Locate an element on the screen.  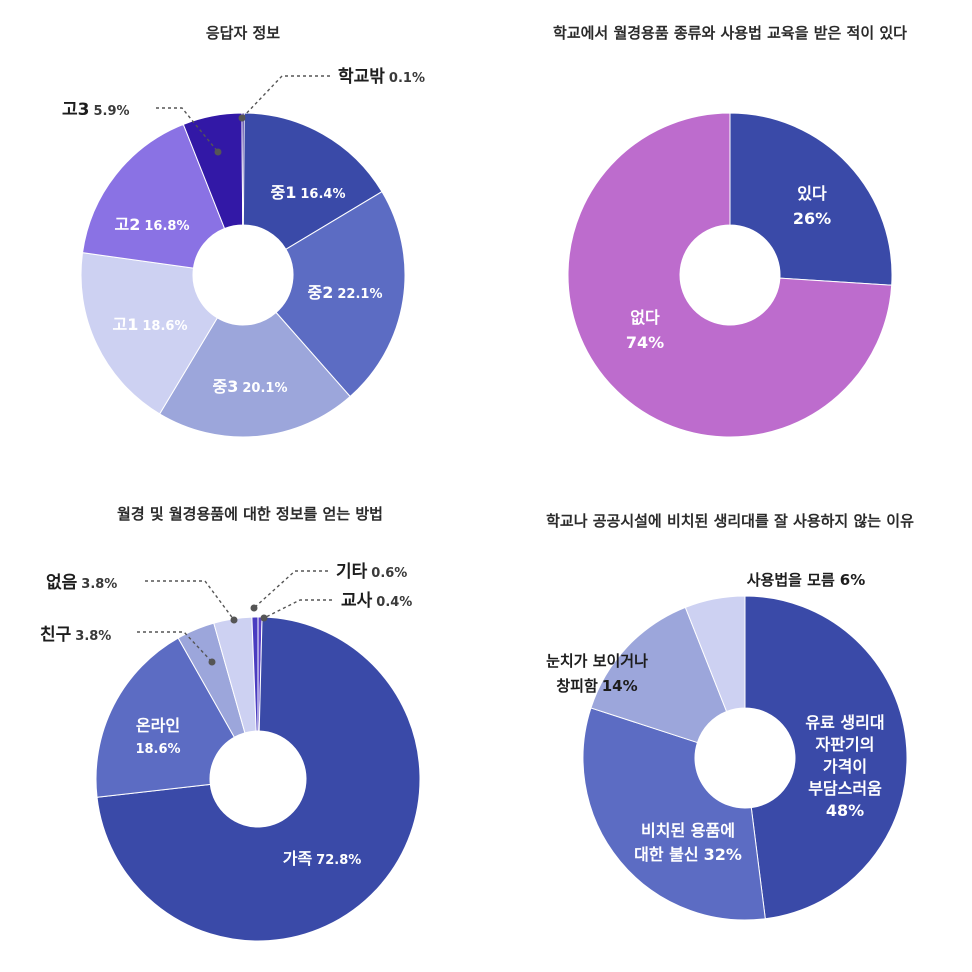
slice-label-line: 비치된 용품에 is located at coordinates (688, 830).